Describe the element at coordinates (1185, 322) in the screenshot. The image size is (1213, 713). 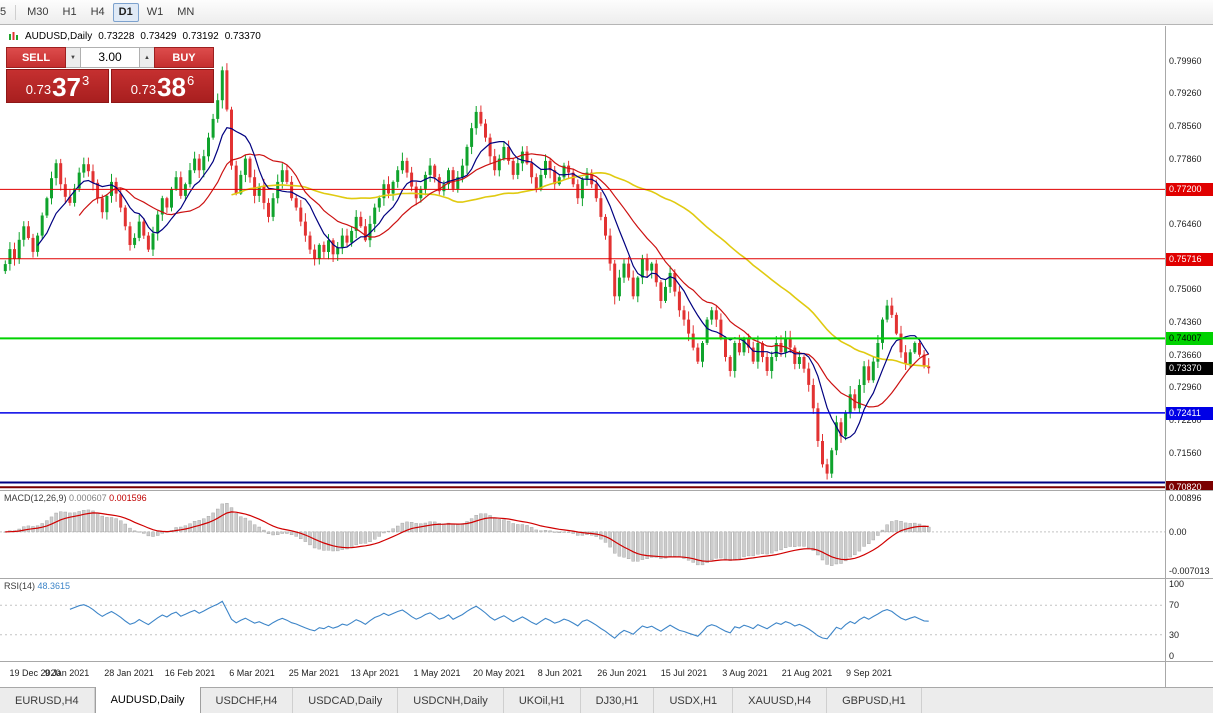
I see `price-axis-label: 0.74360` at that location.